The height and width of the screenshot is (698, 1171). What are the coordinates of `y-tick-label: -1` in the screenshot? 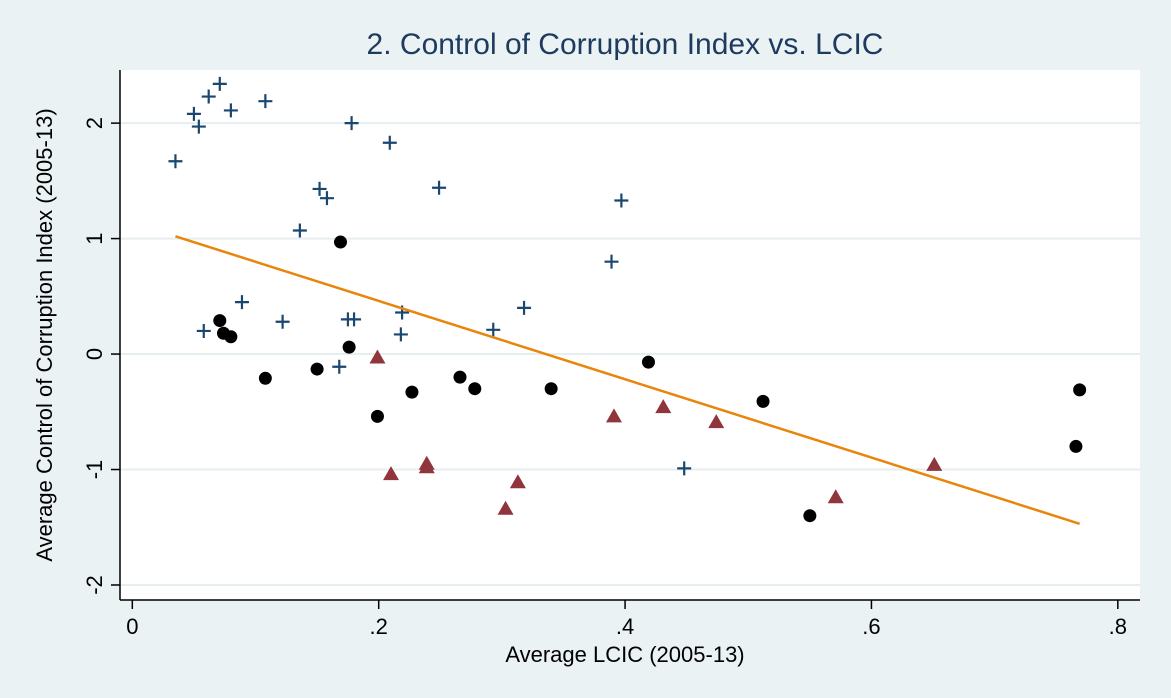 It's located at (94, 470).